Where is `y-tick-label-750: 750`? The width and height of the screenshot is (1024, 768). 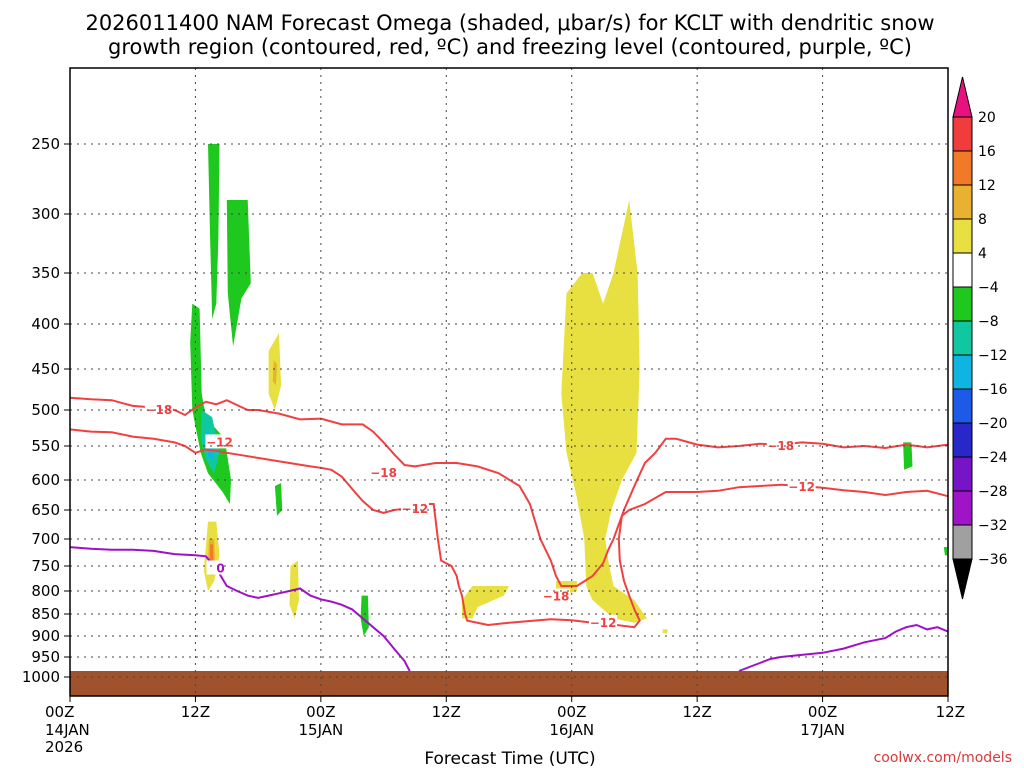 y-tick-label-750: 750 is located at coordinates (45, 566).